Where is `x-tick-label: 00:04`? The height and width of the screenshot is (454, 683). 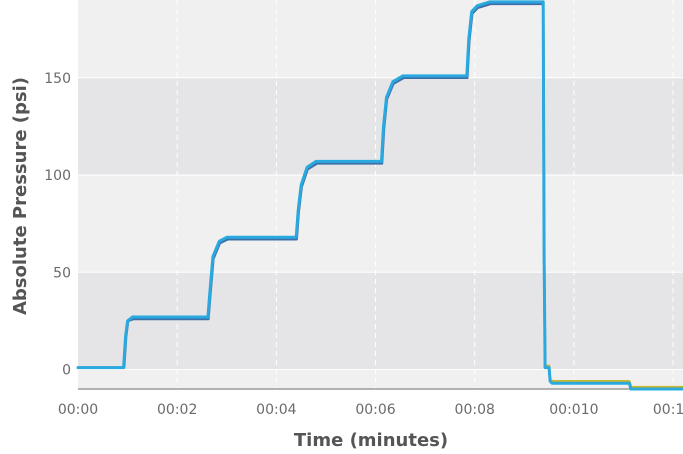 x-tick-label: 00:04 is located at coordinates (276, 410).